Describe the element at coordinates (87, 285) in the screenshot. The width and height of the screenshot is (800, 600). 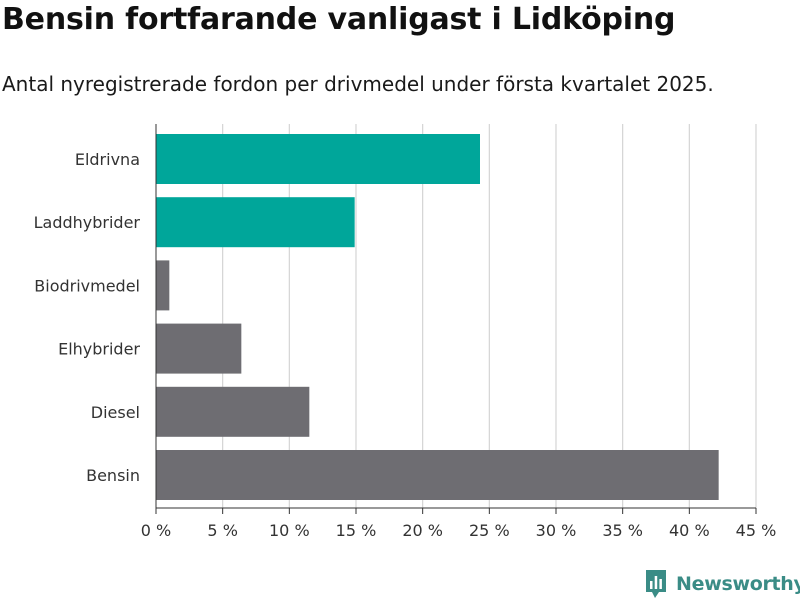
I see `category-label: Biodrivmedel` at that location.